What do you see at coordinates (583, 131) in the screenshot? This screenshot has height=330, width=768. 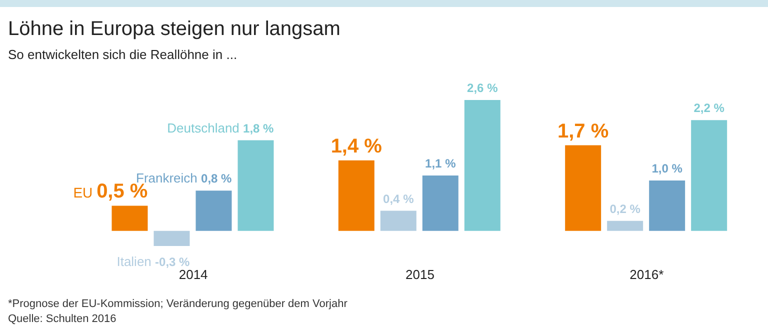 I see `data-label: 1,7 %` at bounding box center [583, 131].